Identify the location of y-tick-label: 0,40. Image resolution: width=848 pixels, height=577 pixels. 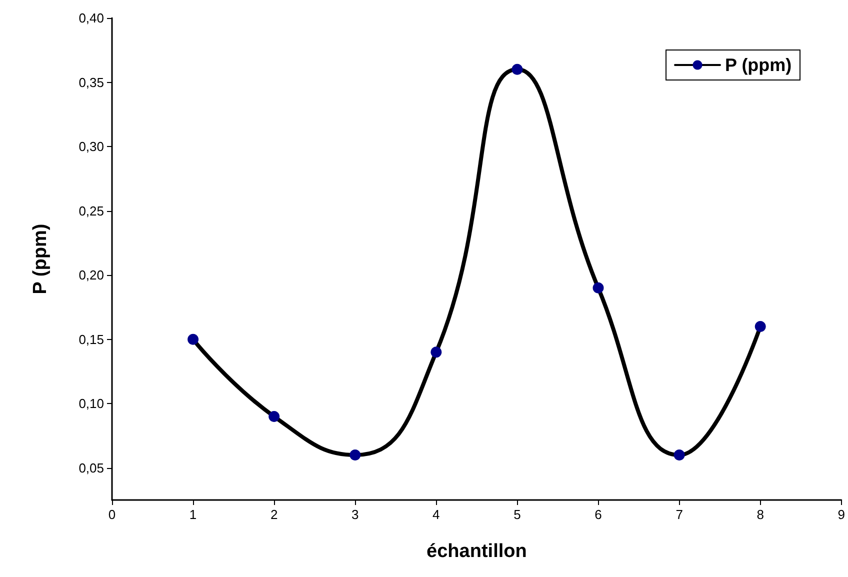
(91, 18).